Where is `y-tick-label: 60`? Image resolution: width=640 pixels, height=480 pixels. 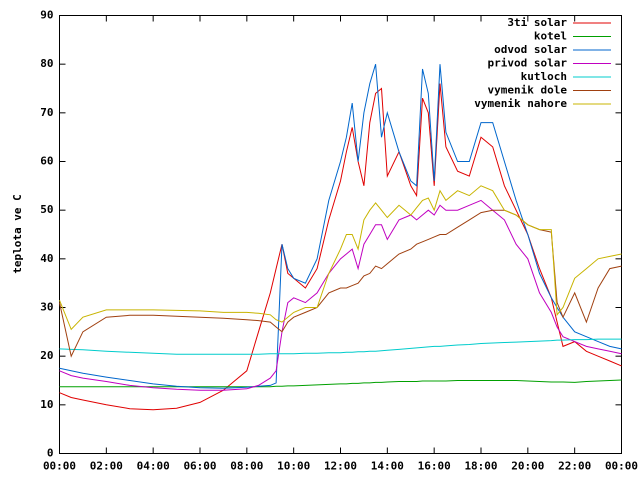
y-tick-label: 60 is located at coordinates (46, 161).